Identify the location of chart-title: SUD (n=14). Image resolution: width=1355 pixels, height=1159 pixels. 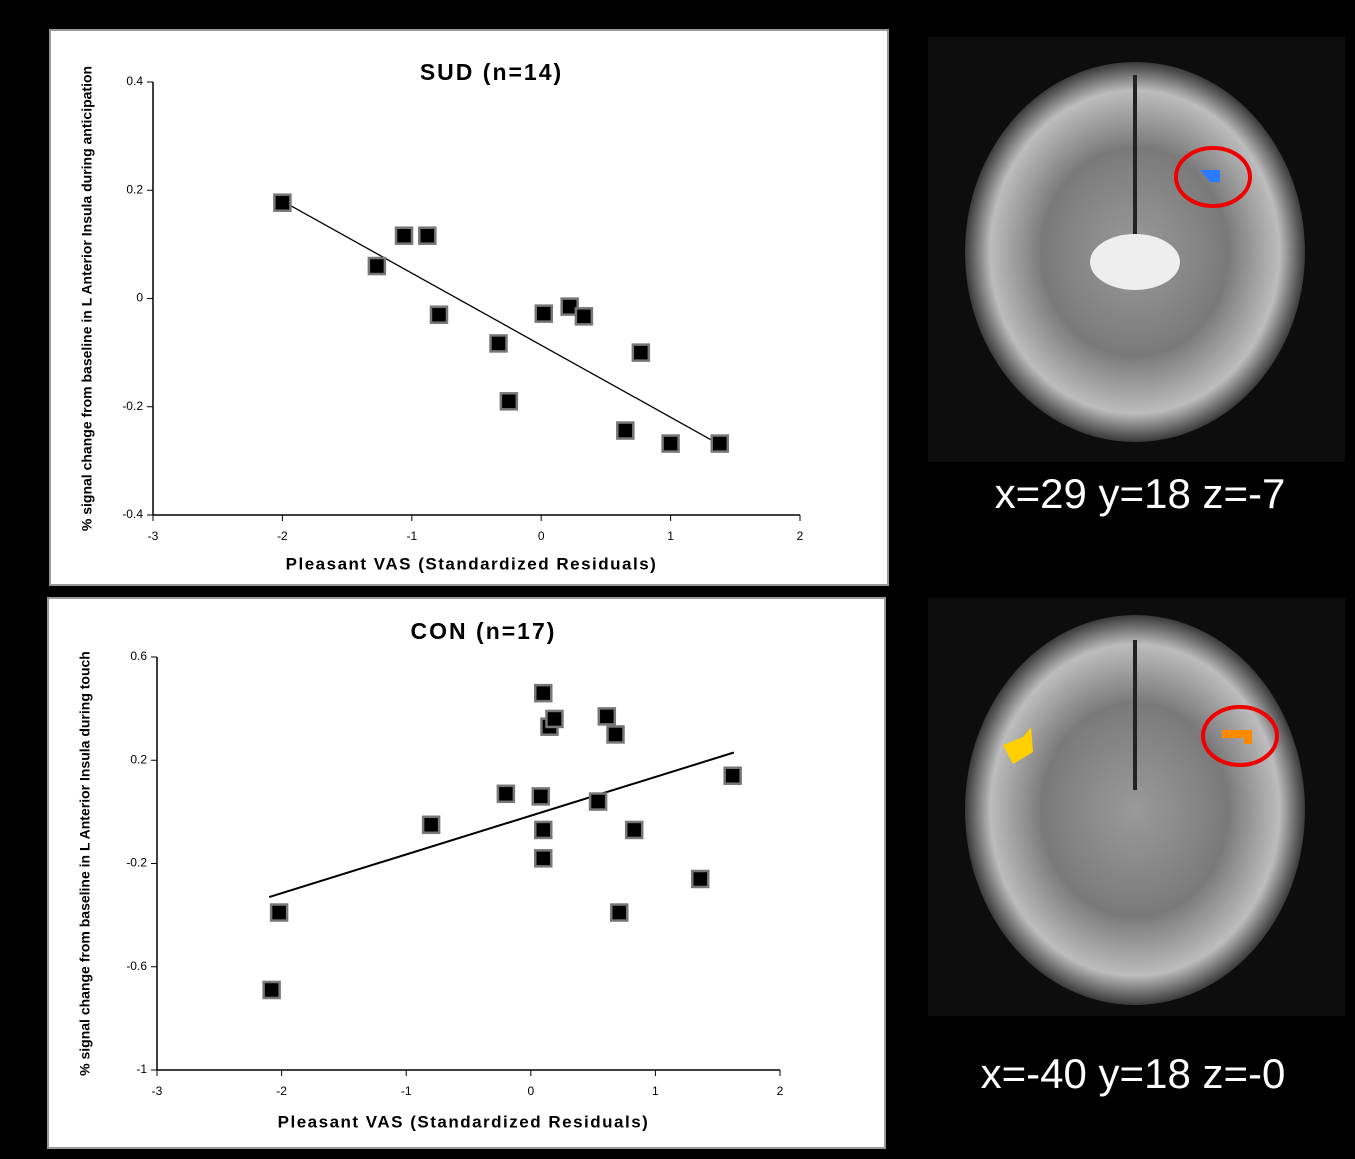
(491, 72).